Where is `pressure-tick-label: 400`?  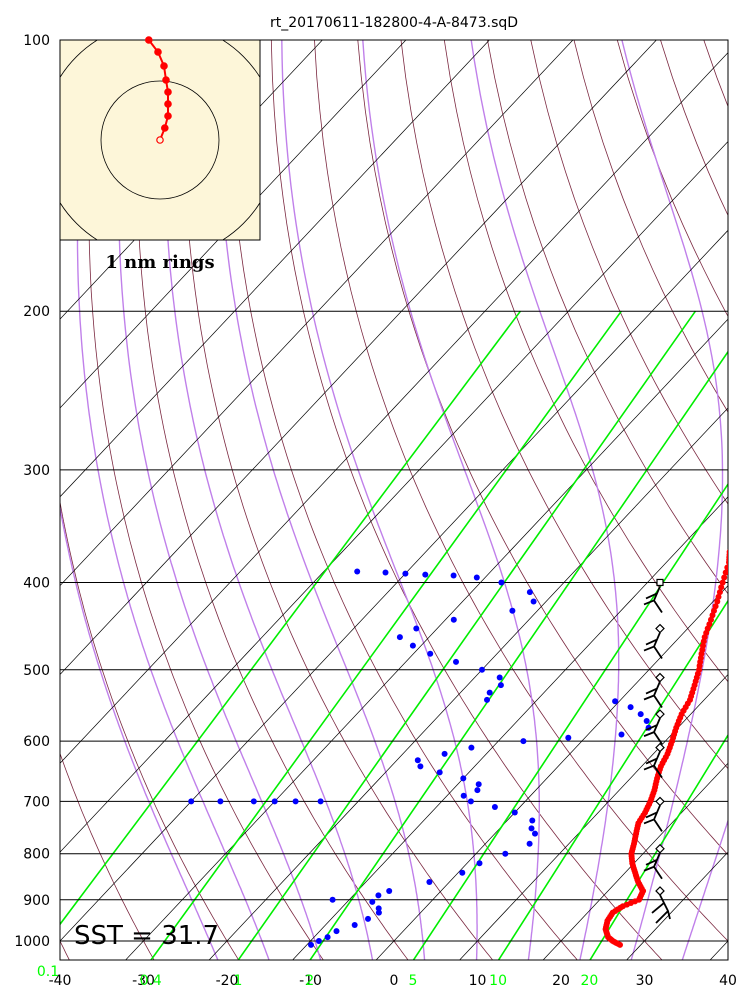 pressure-tick-label: 400 is located at coordinates (36, 584).